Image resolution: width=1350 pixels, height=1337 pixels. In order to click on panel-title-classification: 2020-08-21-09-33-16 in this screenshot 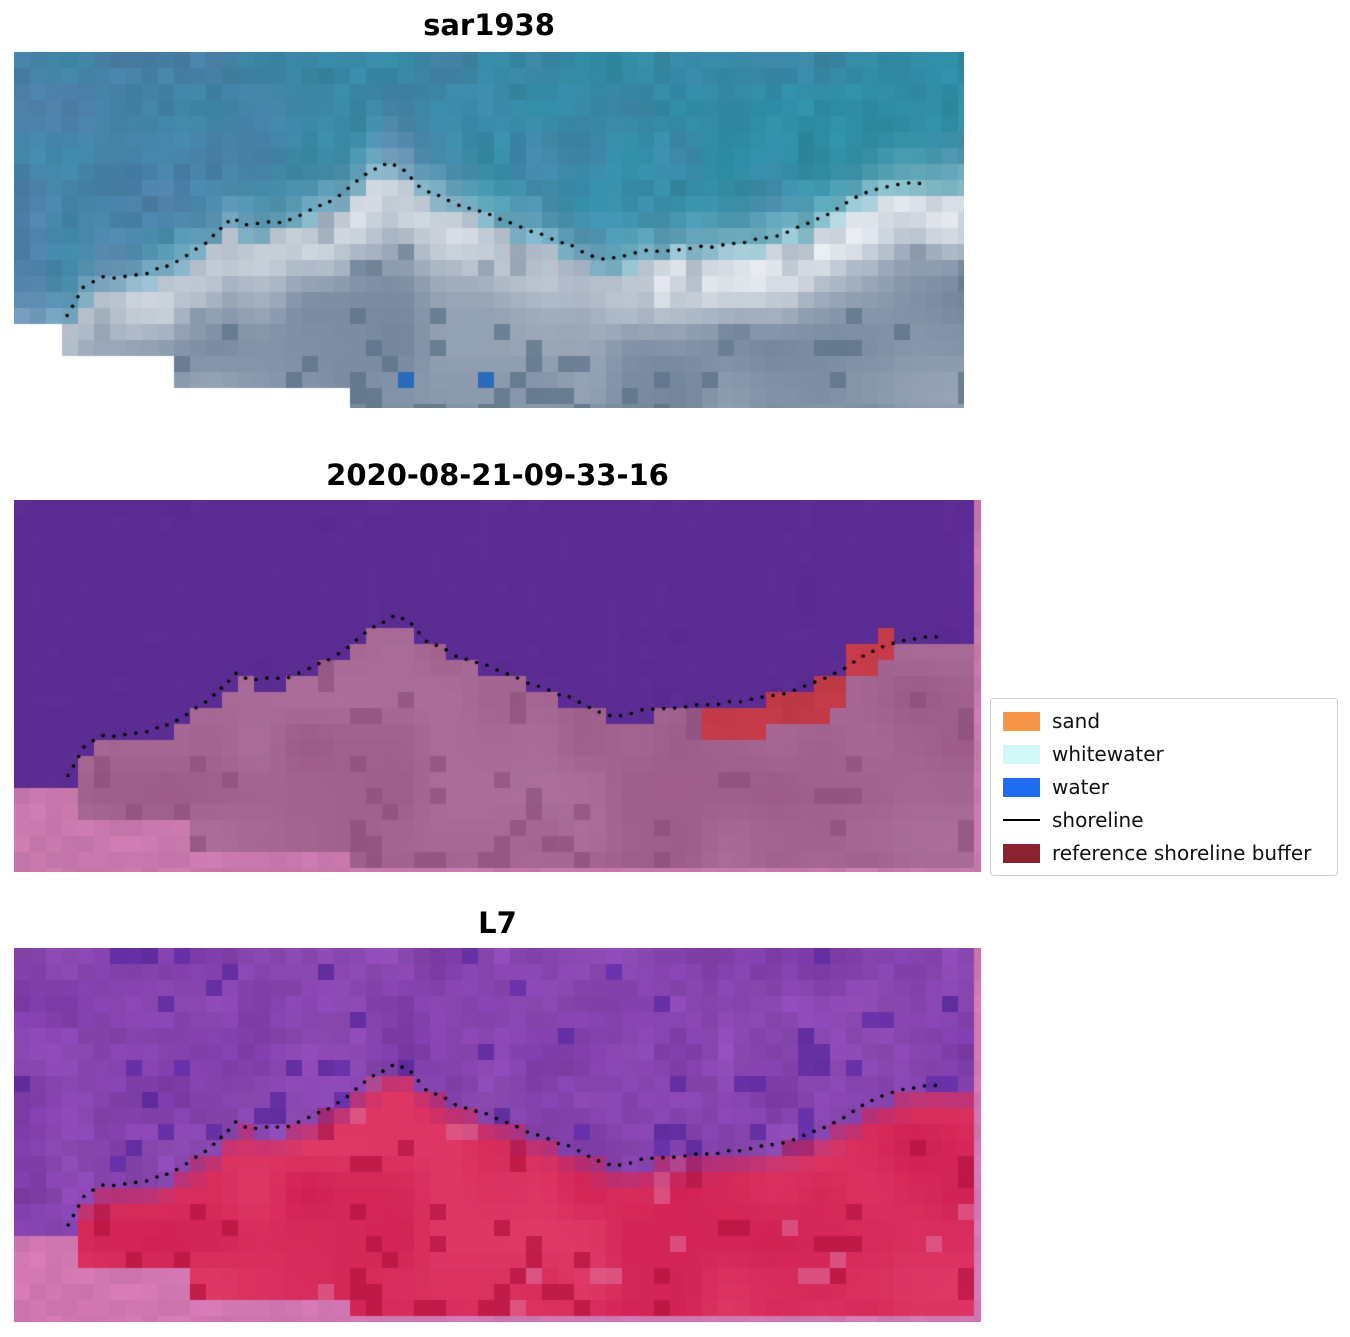, I will do `click(497, 475)`.